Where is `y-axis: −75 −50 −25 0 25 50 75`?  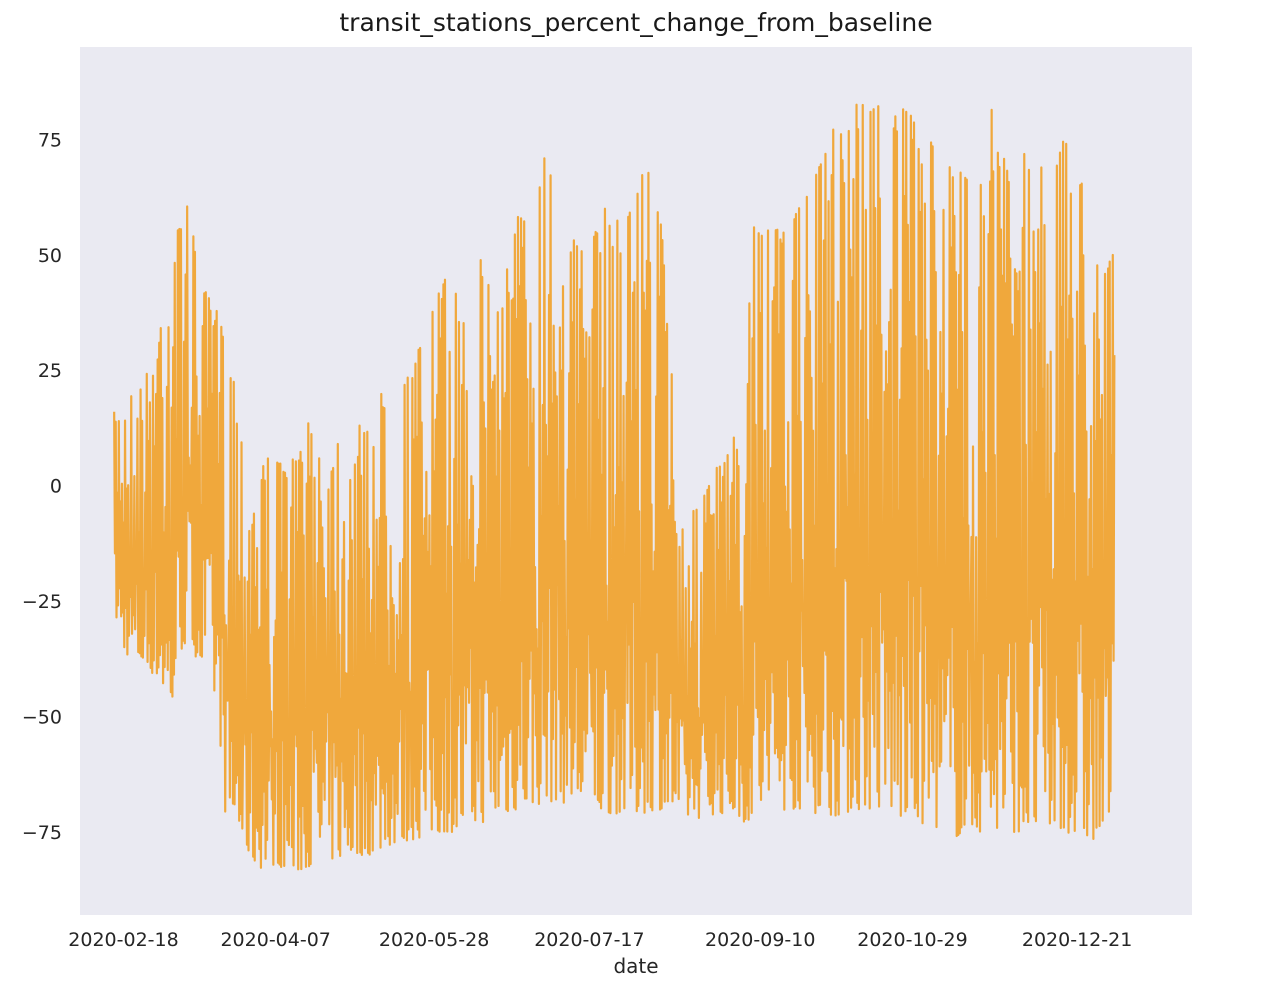
y-axis: −75 −50 −25 0 25 50 75 is located at coordinates (42, 486).